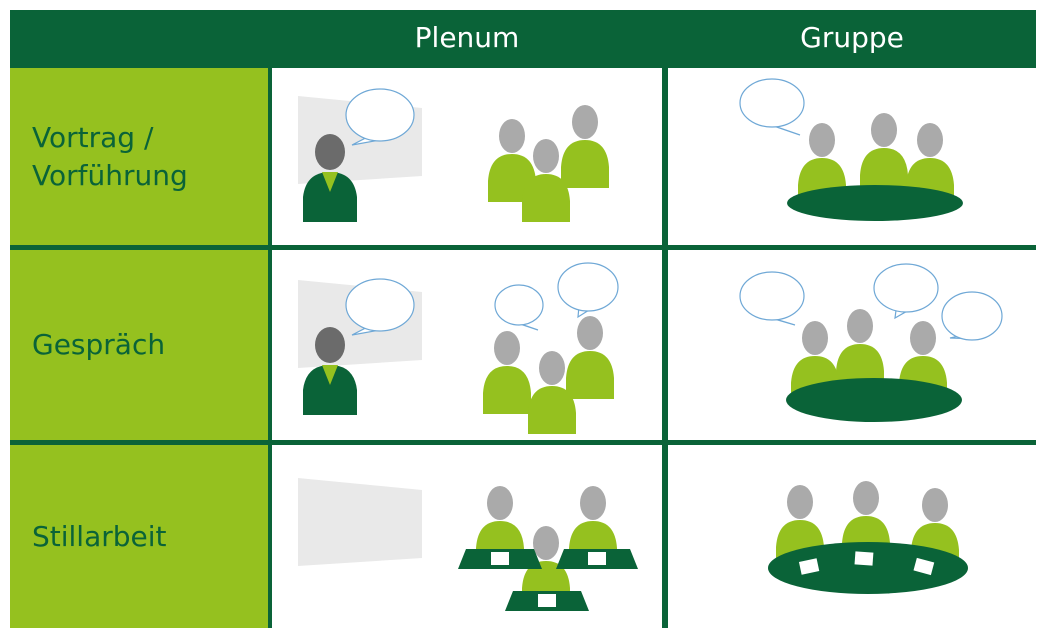 Image resolution: width=1046 pixels, height=628 pixels. What do you see at coordinates (139, 345) in the screenshot?
I see `row-header: Gespräch` at bounding box center [139, 345].